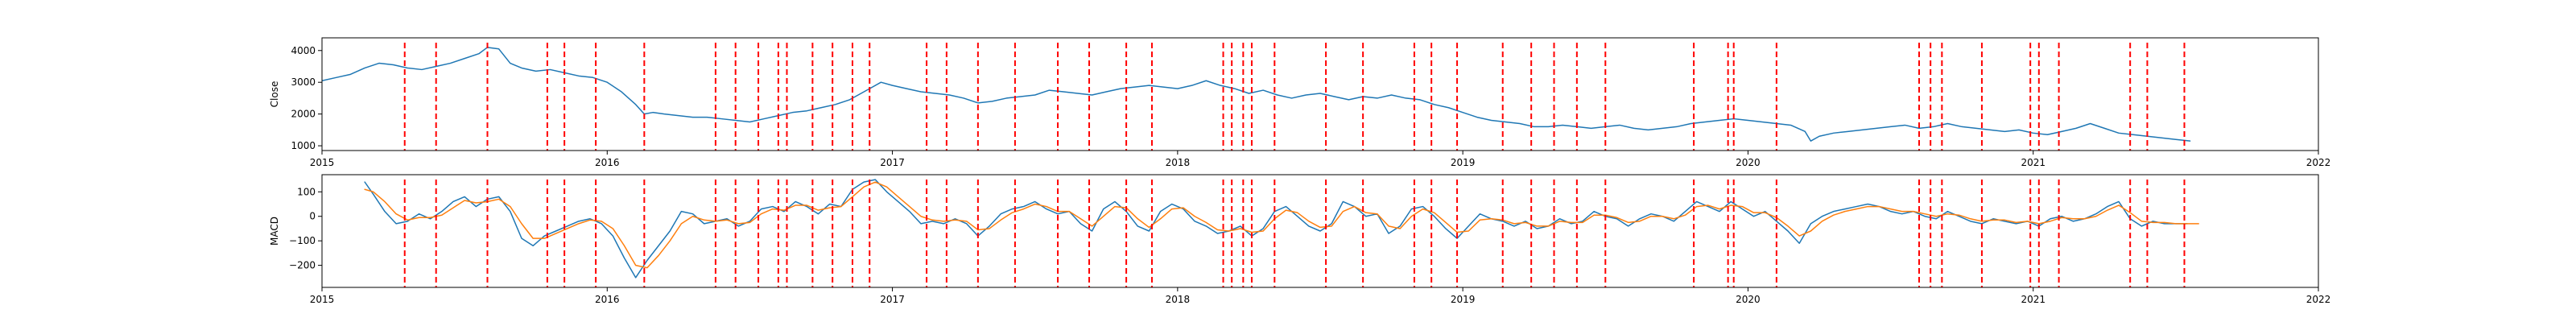 The width and height of the screenshot is (2576, 322). Describe the element at coordinates (274, 231) in the screenshot. I see `y-axis-label: MACD` at that location.